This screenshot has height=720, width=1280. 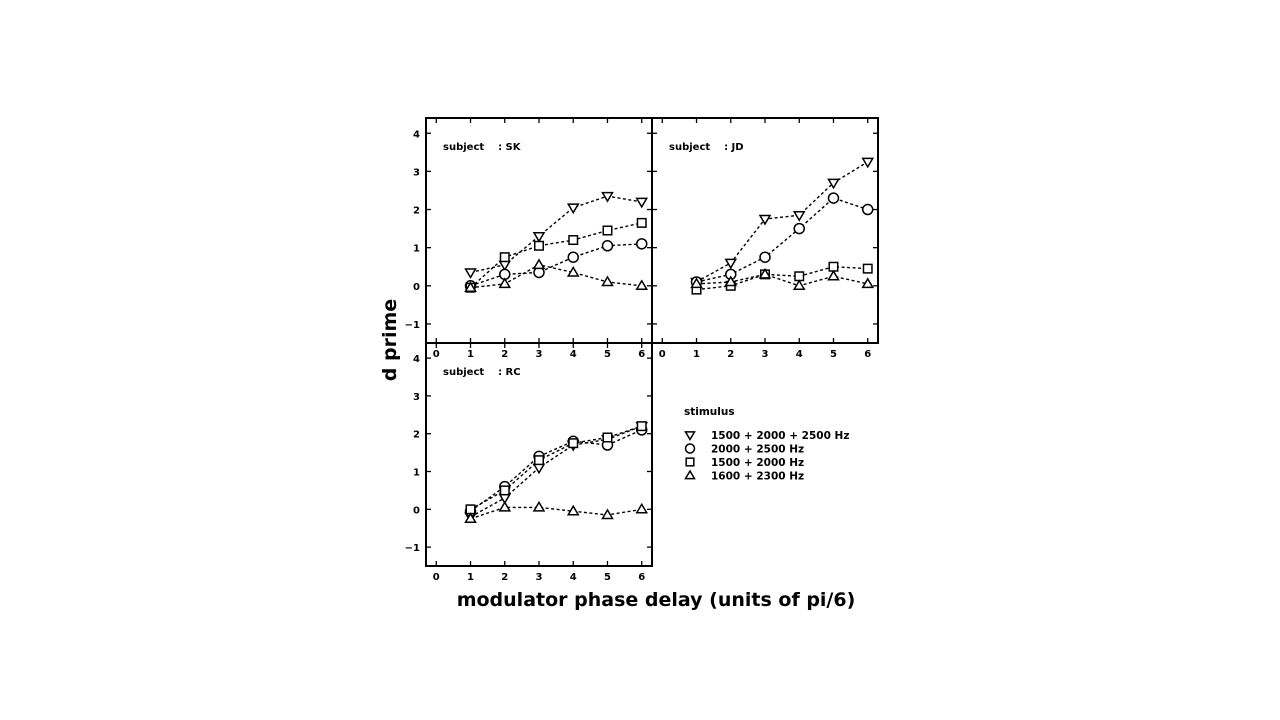 What do you see at coordinates (690, 462) in the screenshot?
I see `legend-marker-square` at bounding box center [690, 462].